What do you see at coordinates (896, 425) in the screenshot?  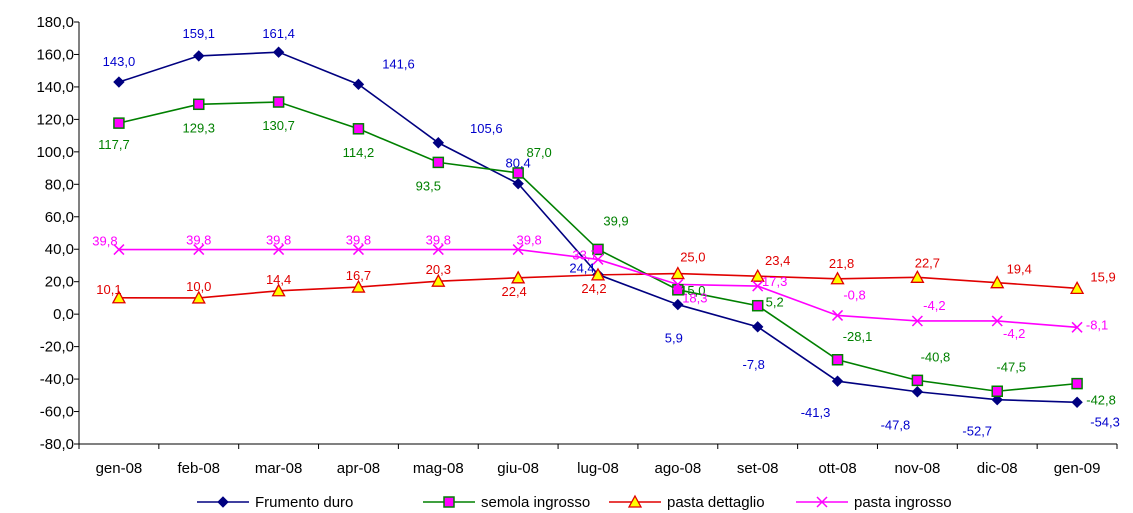 I see `data-label: -47,8` at bounding box center [896, 425].